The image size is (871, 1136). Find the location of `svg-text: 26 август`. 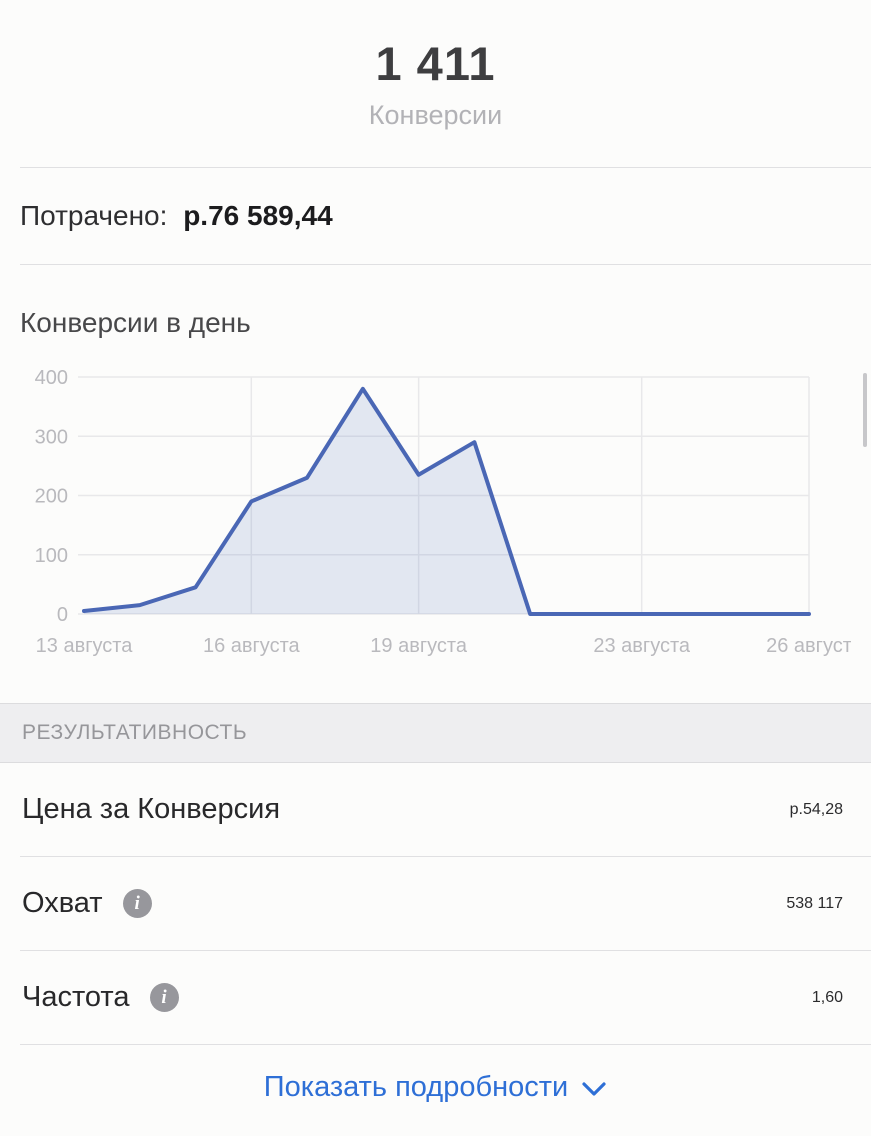

svg-text: 26 август is located at coordinates (808, 646).